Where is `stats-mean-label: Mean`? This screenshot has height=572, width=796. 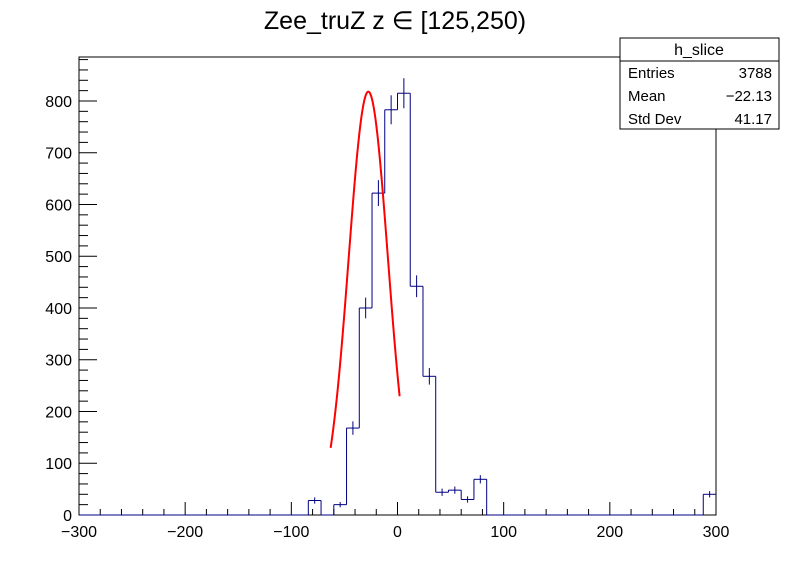
stats-mean-label: Mean is located at coordinates (647, 96).